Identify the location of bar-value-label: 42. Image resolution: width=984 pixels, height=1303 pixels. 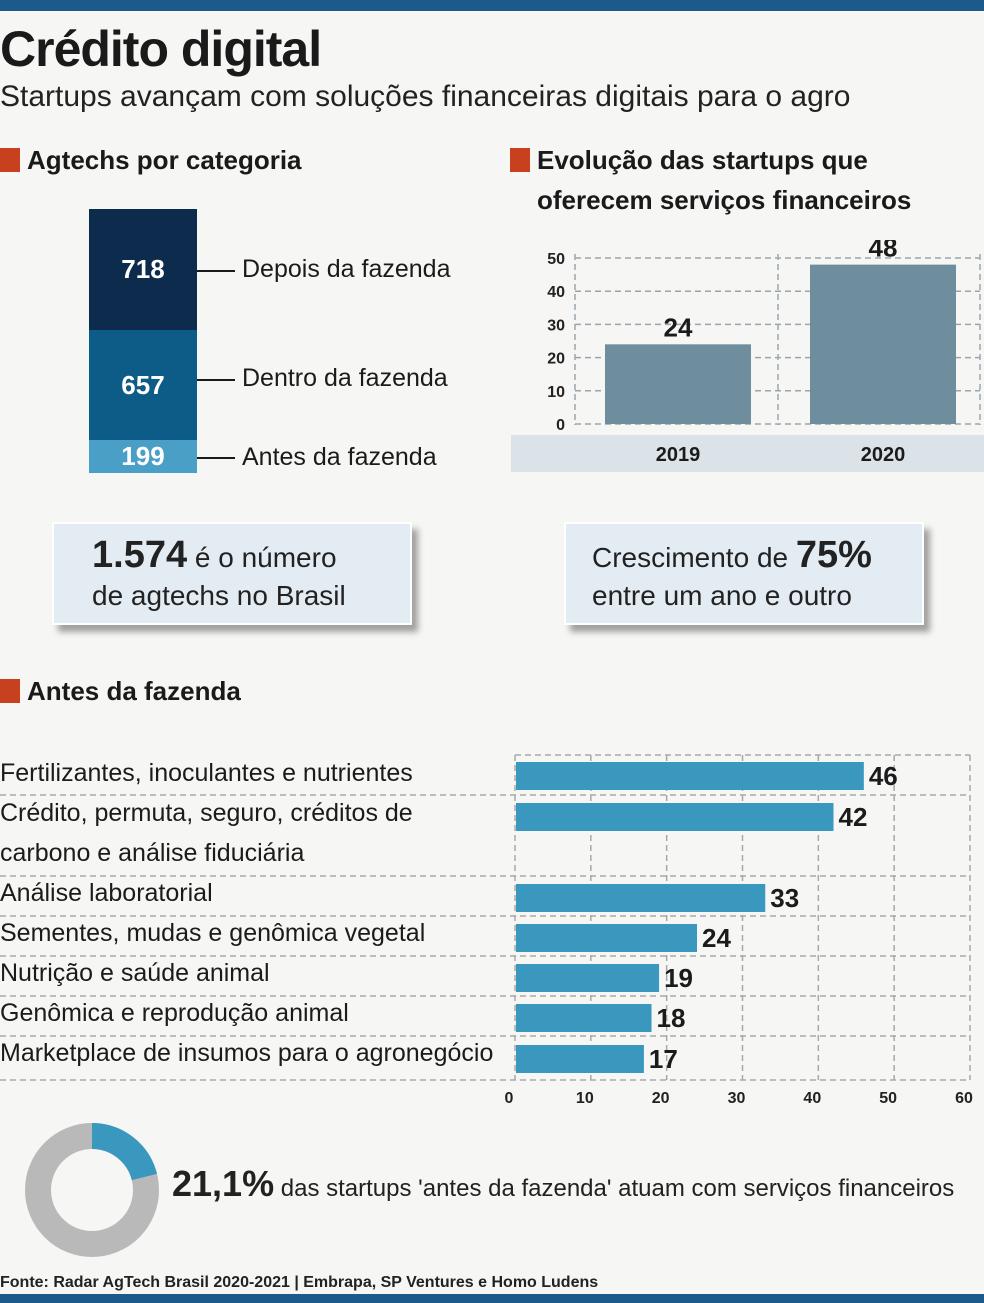
(853, 817).